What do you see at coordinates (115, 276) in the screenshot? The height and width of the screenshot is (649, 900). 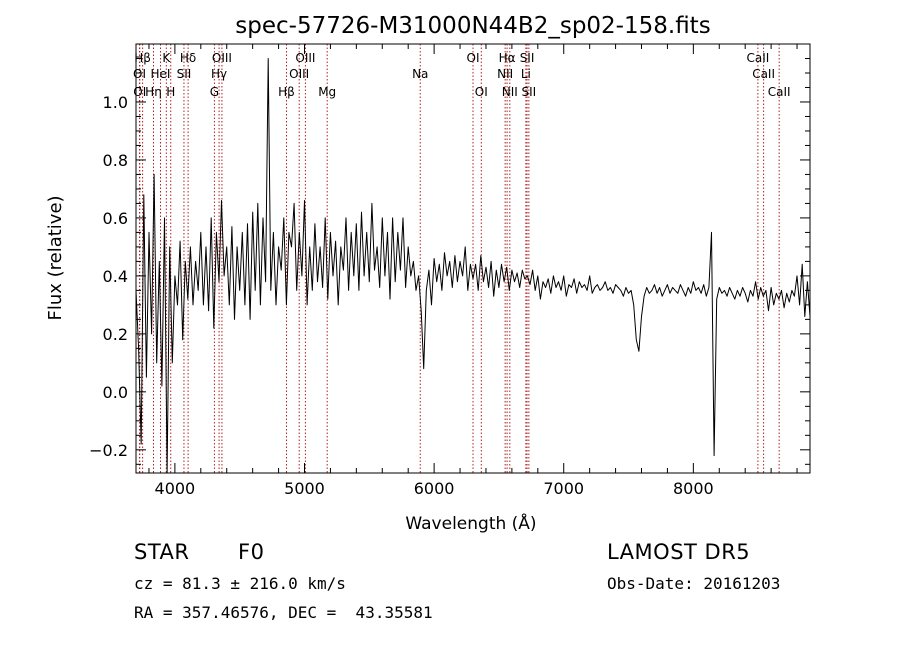 I see `y-tick-label: 0.4` at bounding box center [115, 276].